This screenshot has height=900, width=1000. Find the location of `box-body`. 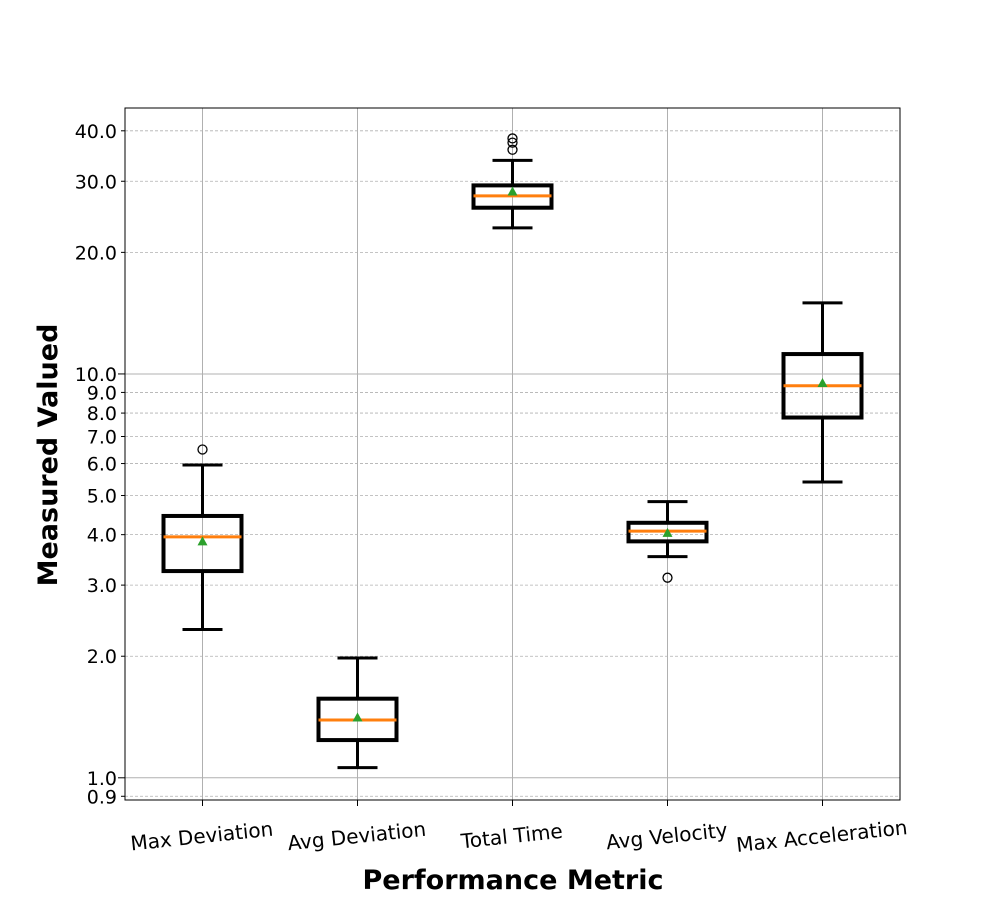

box-body is located at coordinates (202, 543).